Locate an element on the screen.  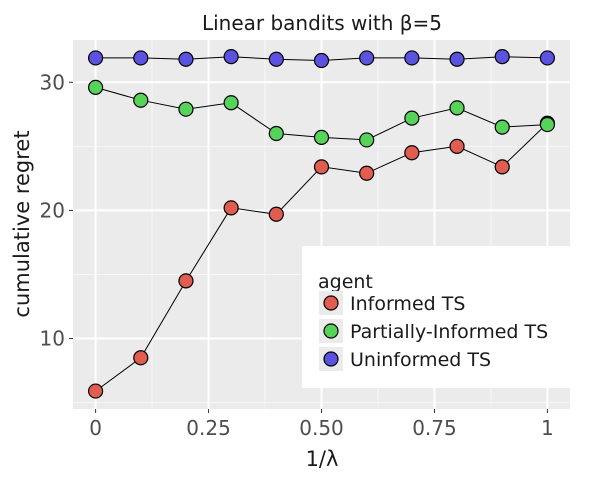
x-tick-label: 0 is located at coordinates (95, 428).